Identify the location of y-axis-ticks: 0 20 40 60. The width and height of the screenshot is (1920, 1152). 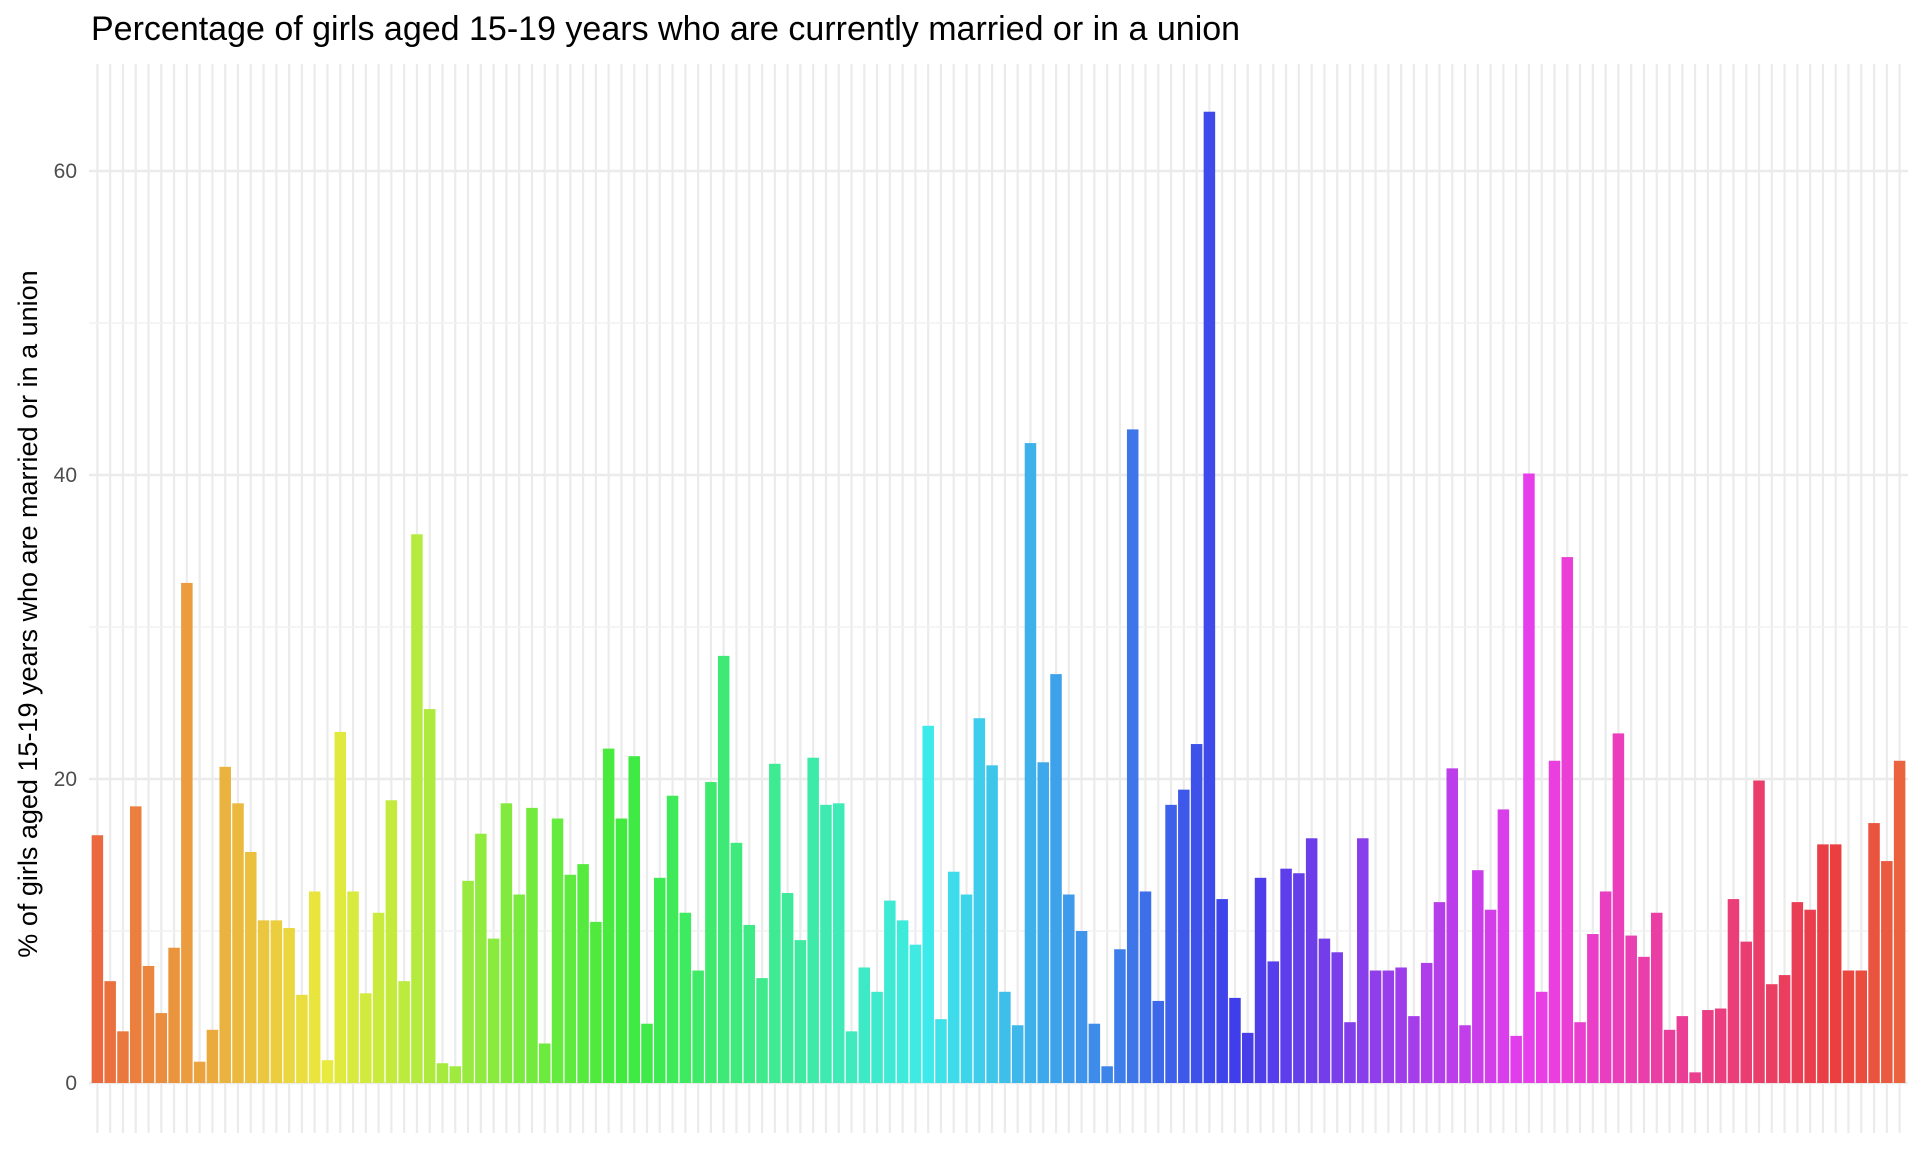
(65, 627).